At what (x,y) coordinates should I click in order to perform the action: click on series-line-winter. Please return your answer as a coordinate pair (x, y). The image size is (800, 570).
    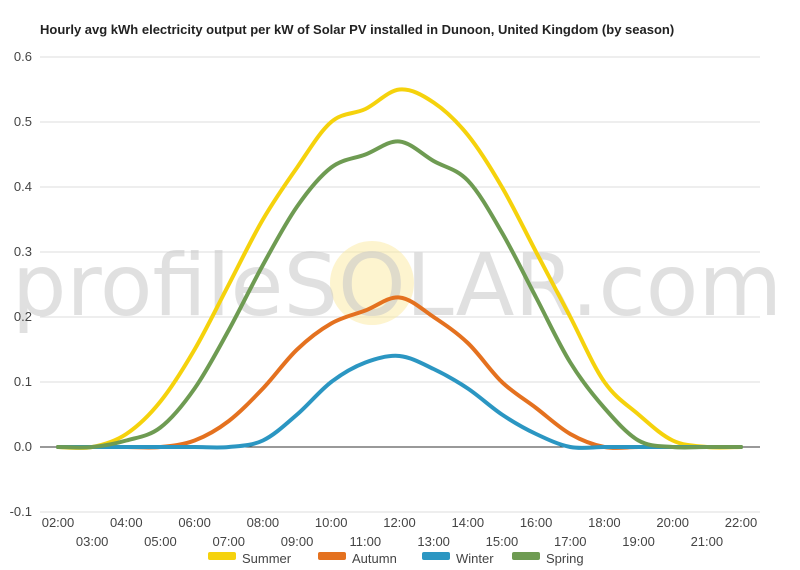
    Looking at the image, I should click on (399, 401).